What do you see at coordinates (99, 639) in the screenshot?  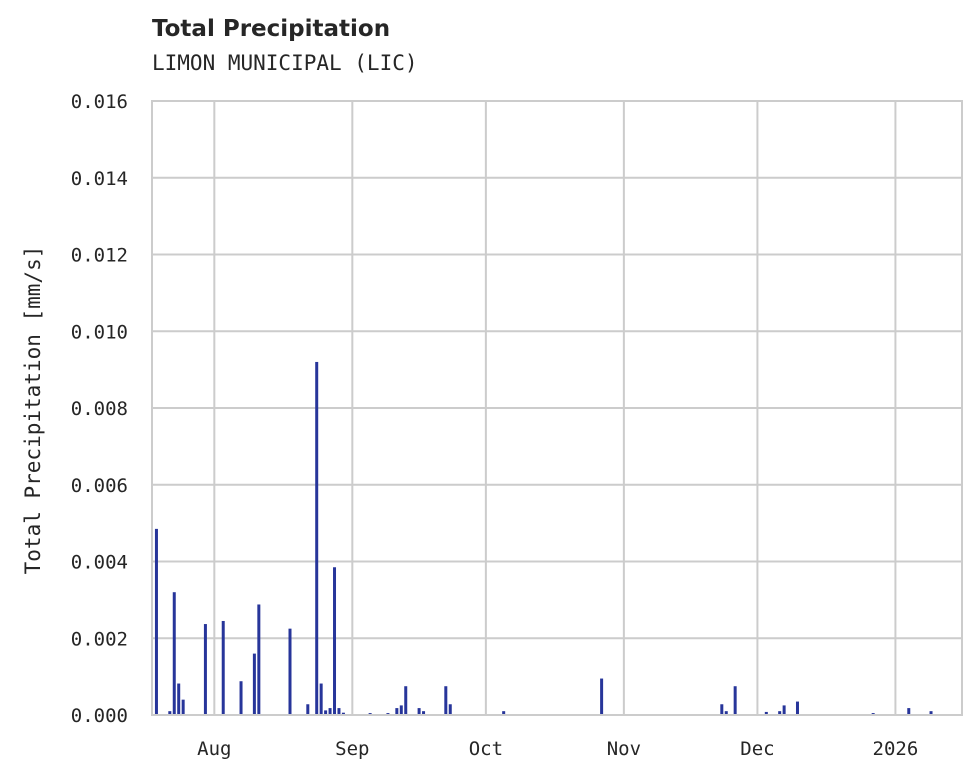 I see `y-tick-label: 0.002` at bounding box center [99, 639].